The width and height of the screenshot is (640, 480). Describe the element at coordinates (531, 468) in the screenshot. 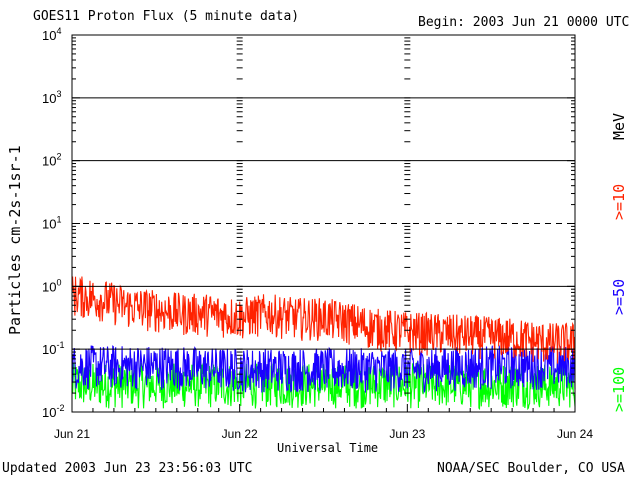

I see `credit-text: NOAA/SEC Boulder, CO USA` at that location.